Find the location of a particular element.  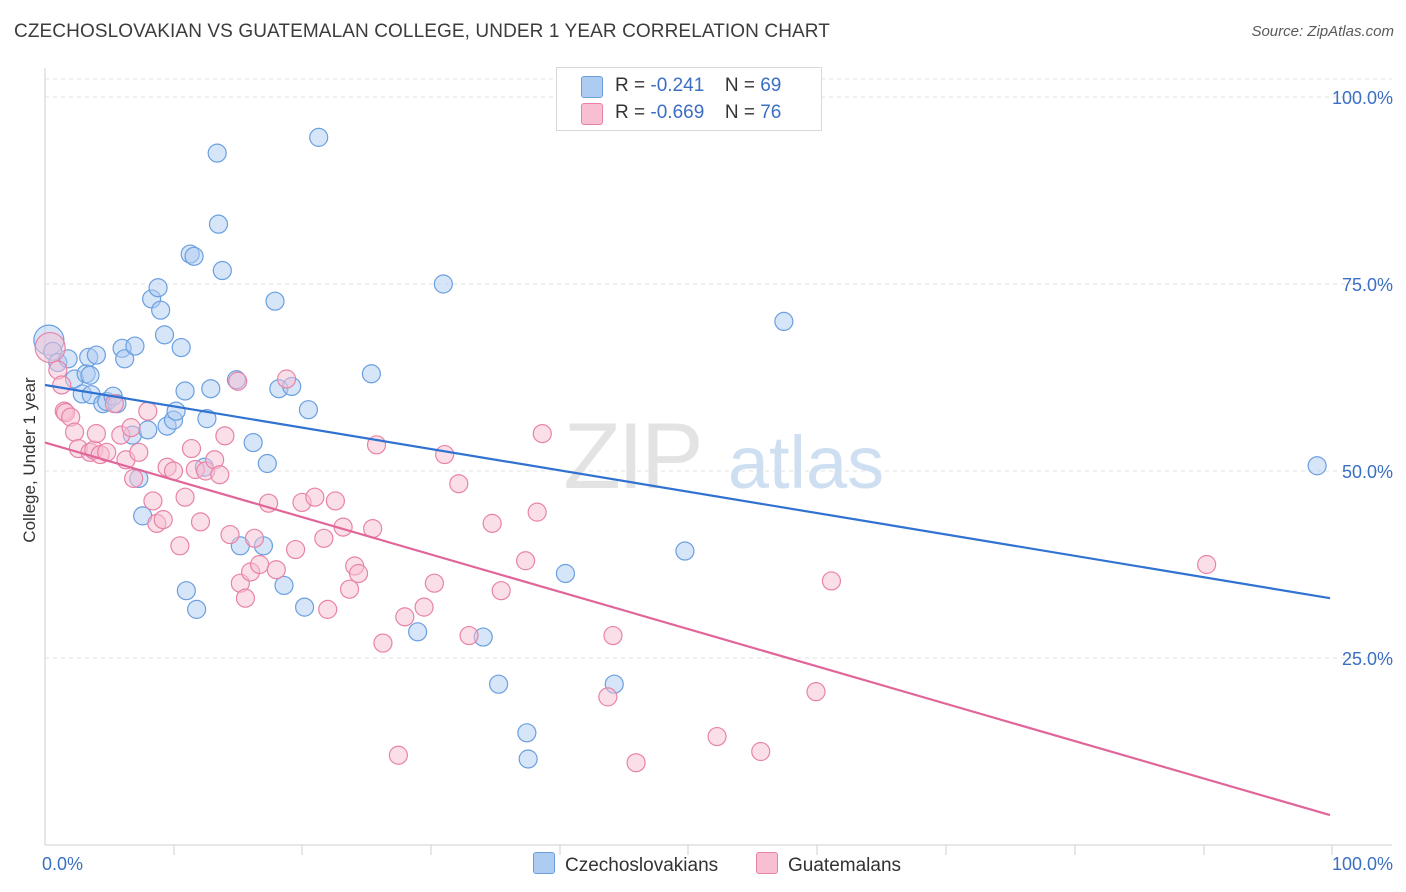

legend-r-value: -0.669 is located at coordinates (677, 112).